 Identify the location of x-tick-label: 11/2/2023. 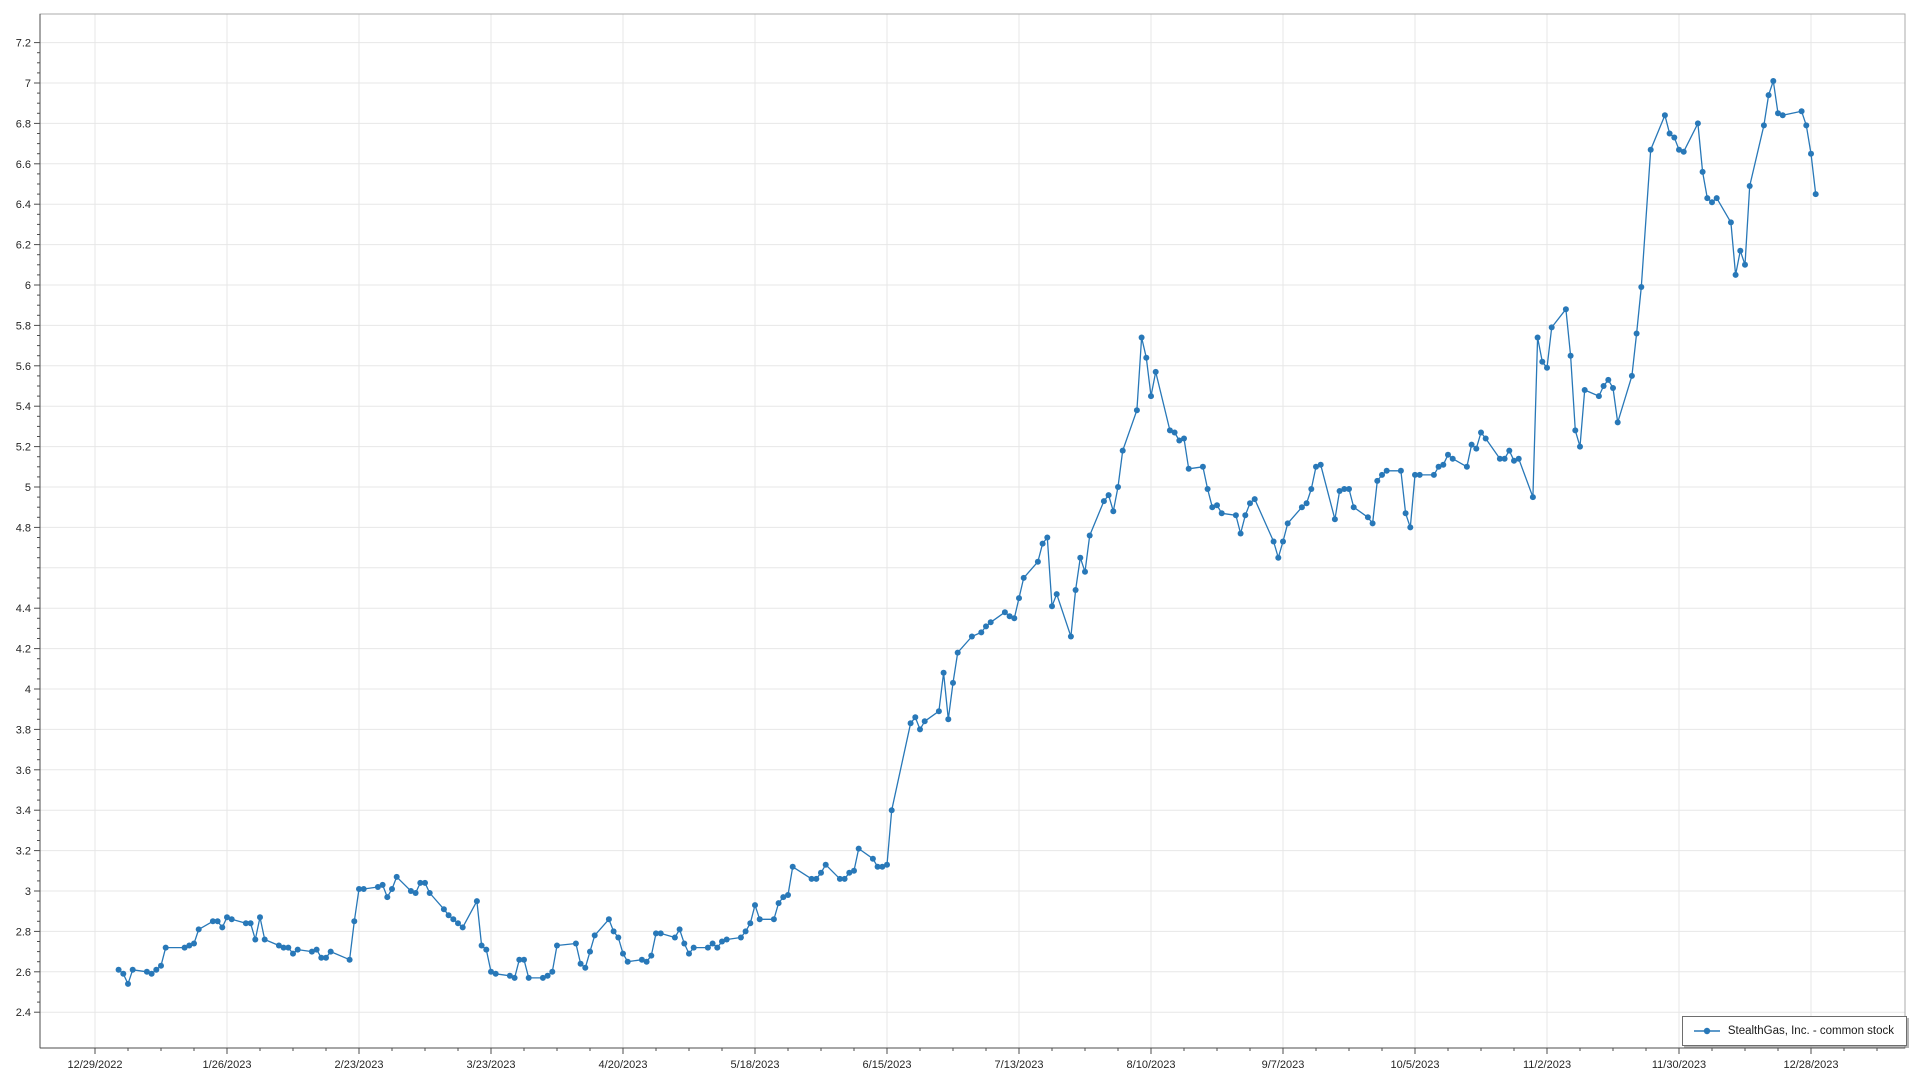
(1547, 1065).